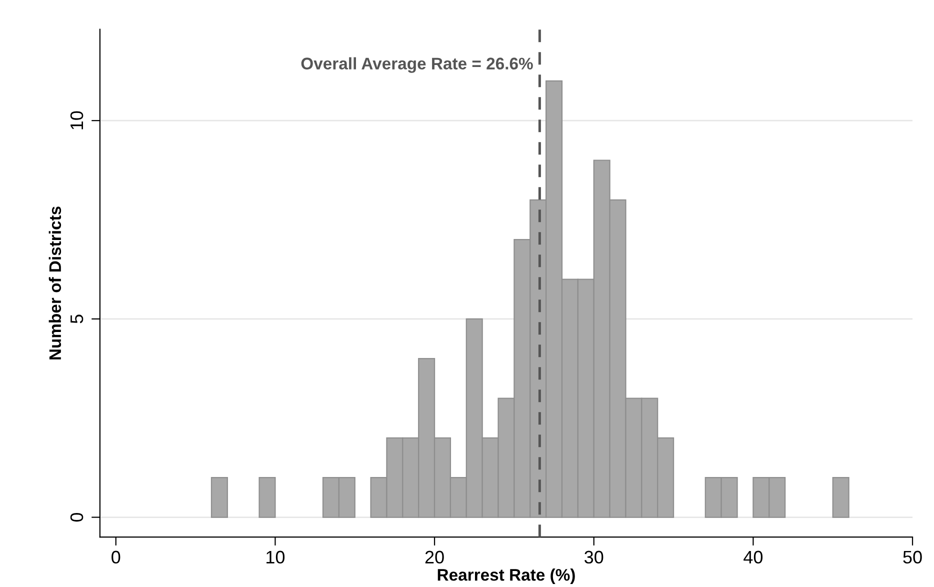 This screenshot has width=934, height=587. What do you see at coordinates (55, 283) in the screenshot?
I see `y-axis-title: Number of Districts` at bounding box center [55, 283].